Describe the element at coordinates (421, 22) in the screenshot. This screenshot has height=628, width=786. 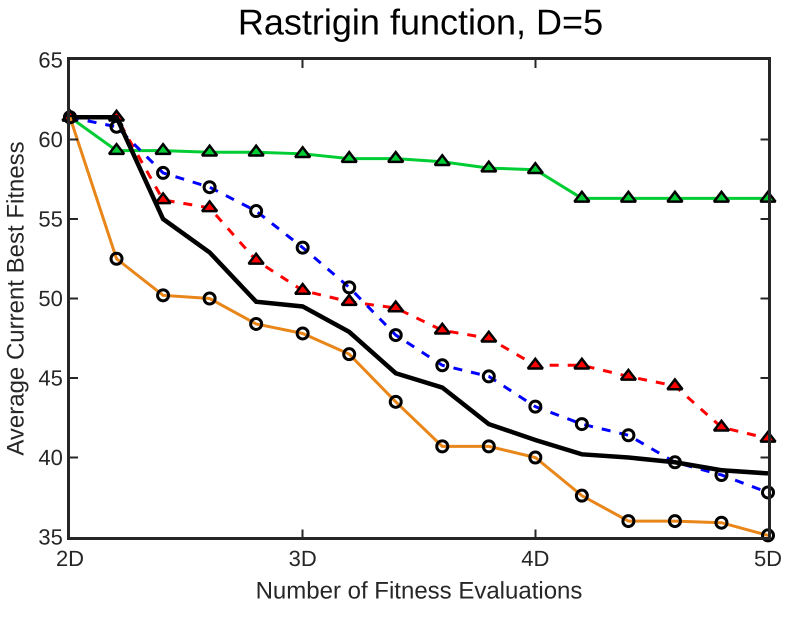
I see `chart-title: Rastrigin function, D=5` at that location.